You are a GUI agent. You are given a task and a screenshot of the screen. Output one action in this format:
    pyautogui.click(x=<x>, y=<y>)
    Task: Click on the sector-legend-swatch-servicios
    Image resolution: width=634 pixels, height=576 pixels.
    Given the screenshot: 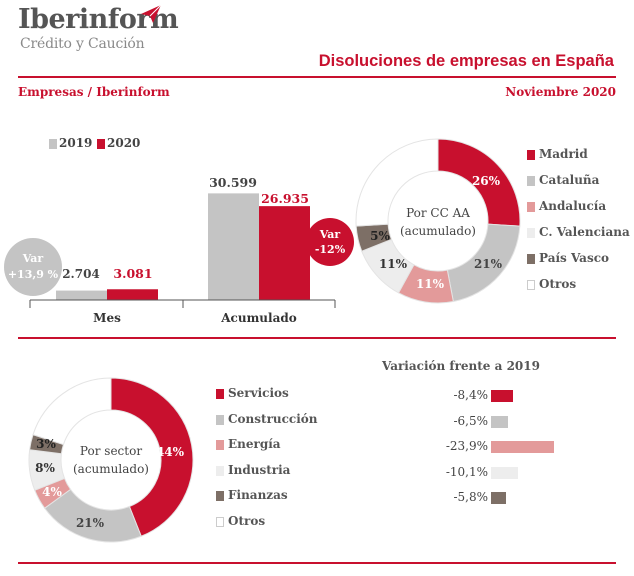 What is the action you would take?
    pyautogui.click(x=220, y=394)
    